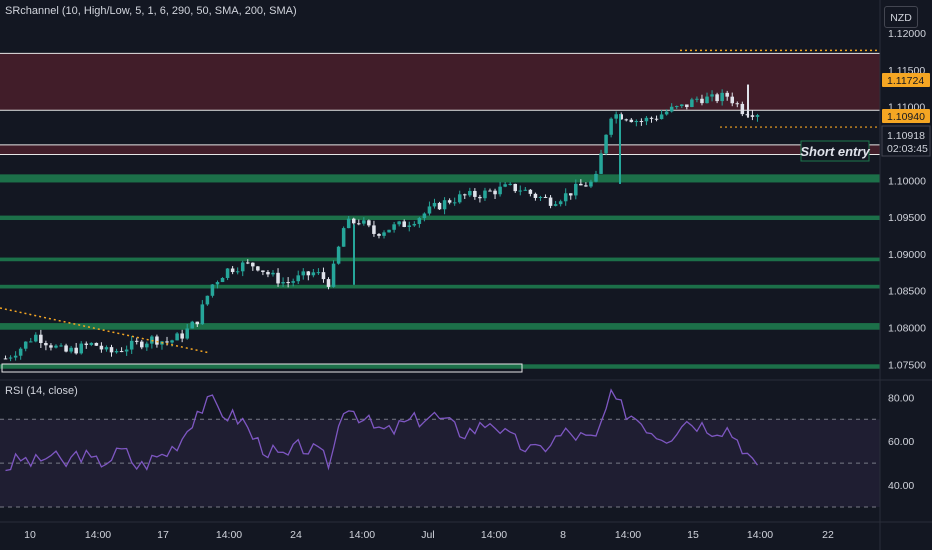 The image size is (932, 550). What do you see at coordinates (906, 136) in the screenshot?
I see `last-price-label: 1.10918` at bounding box center [906, 136].